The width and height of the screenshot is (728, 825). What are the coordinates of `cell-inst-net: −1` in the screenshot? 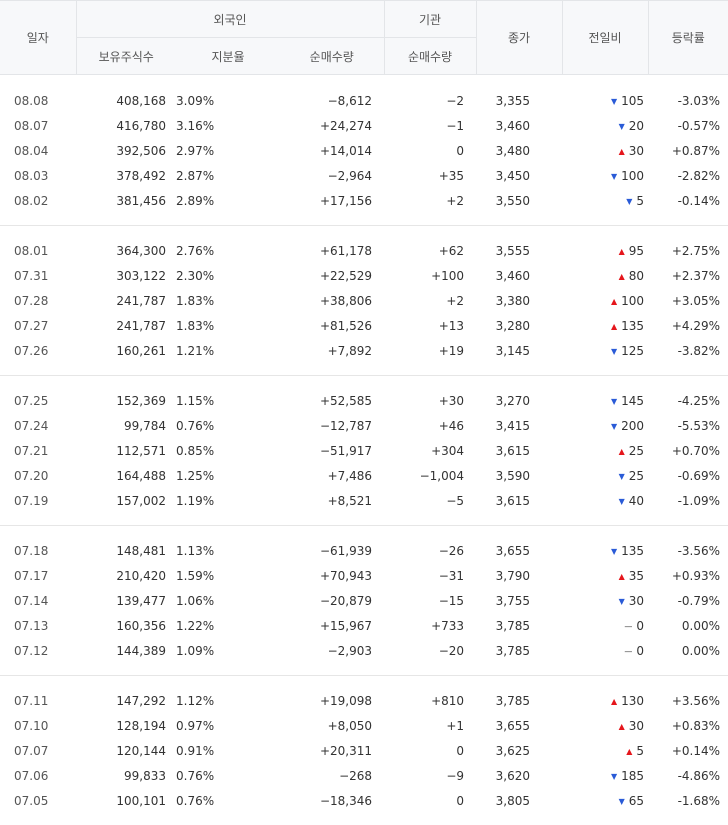 It's located at (430, 125).